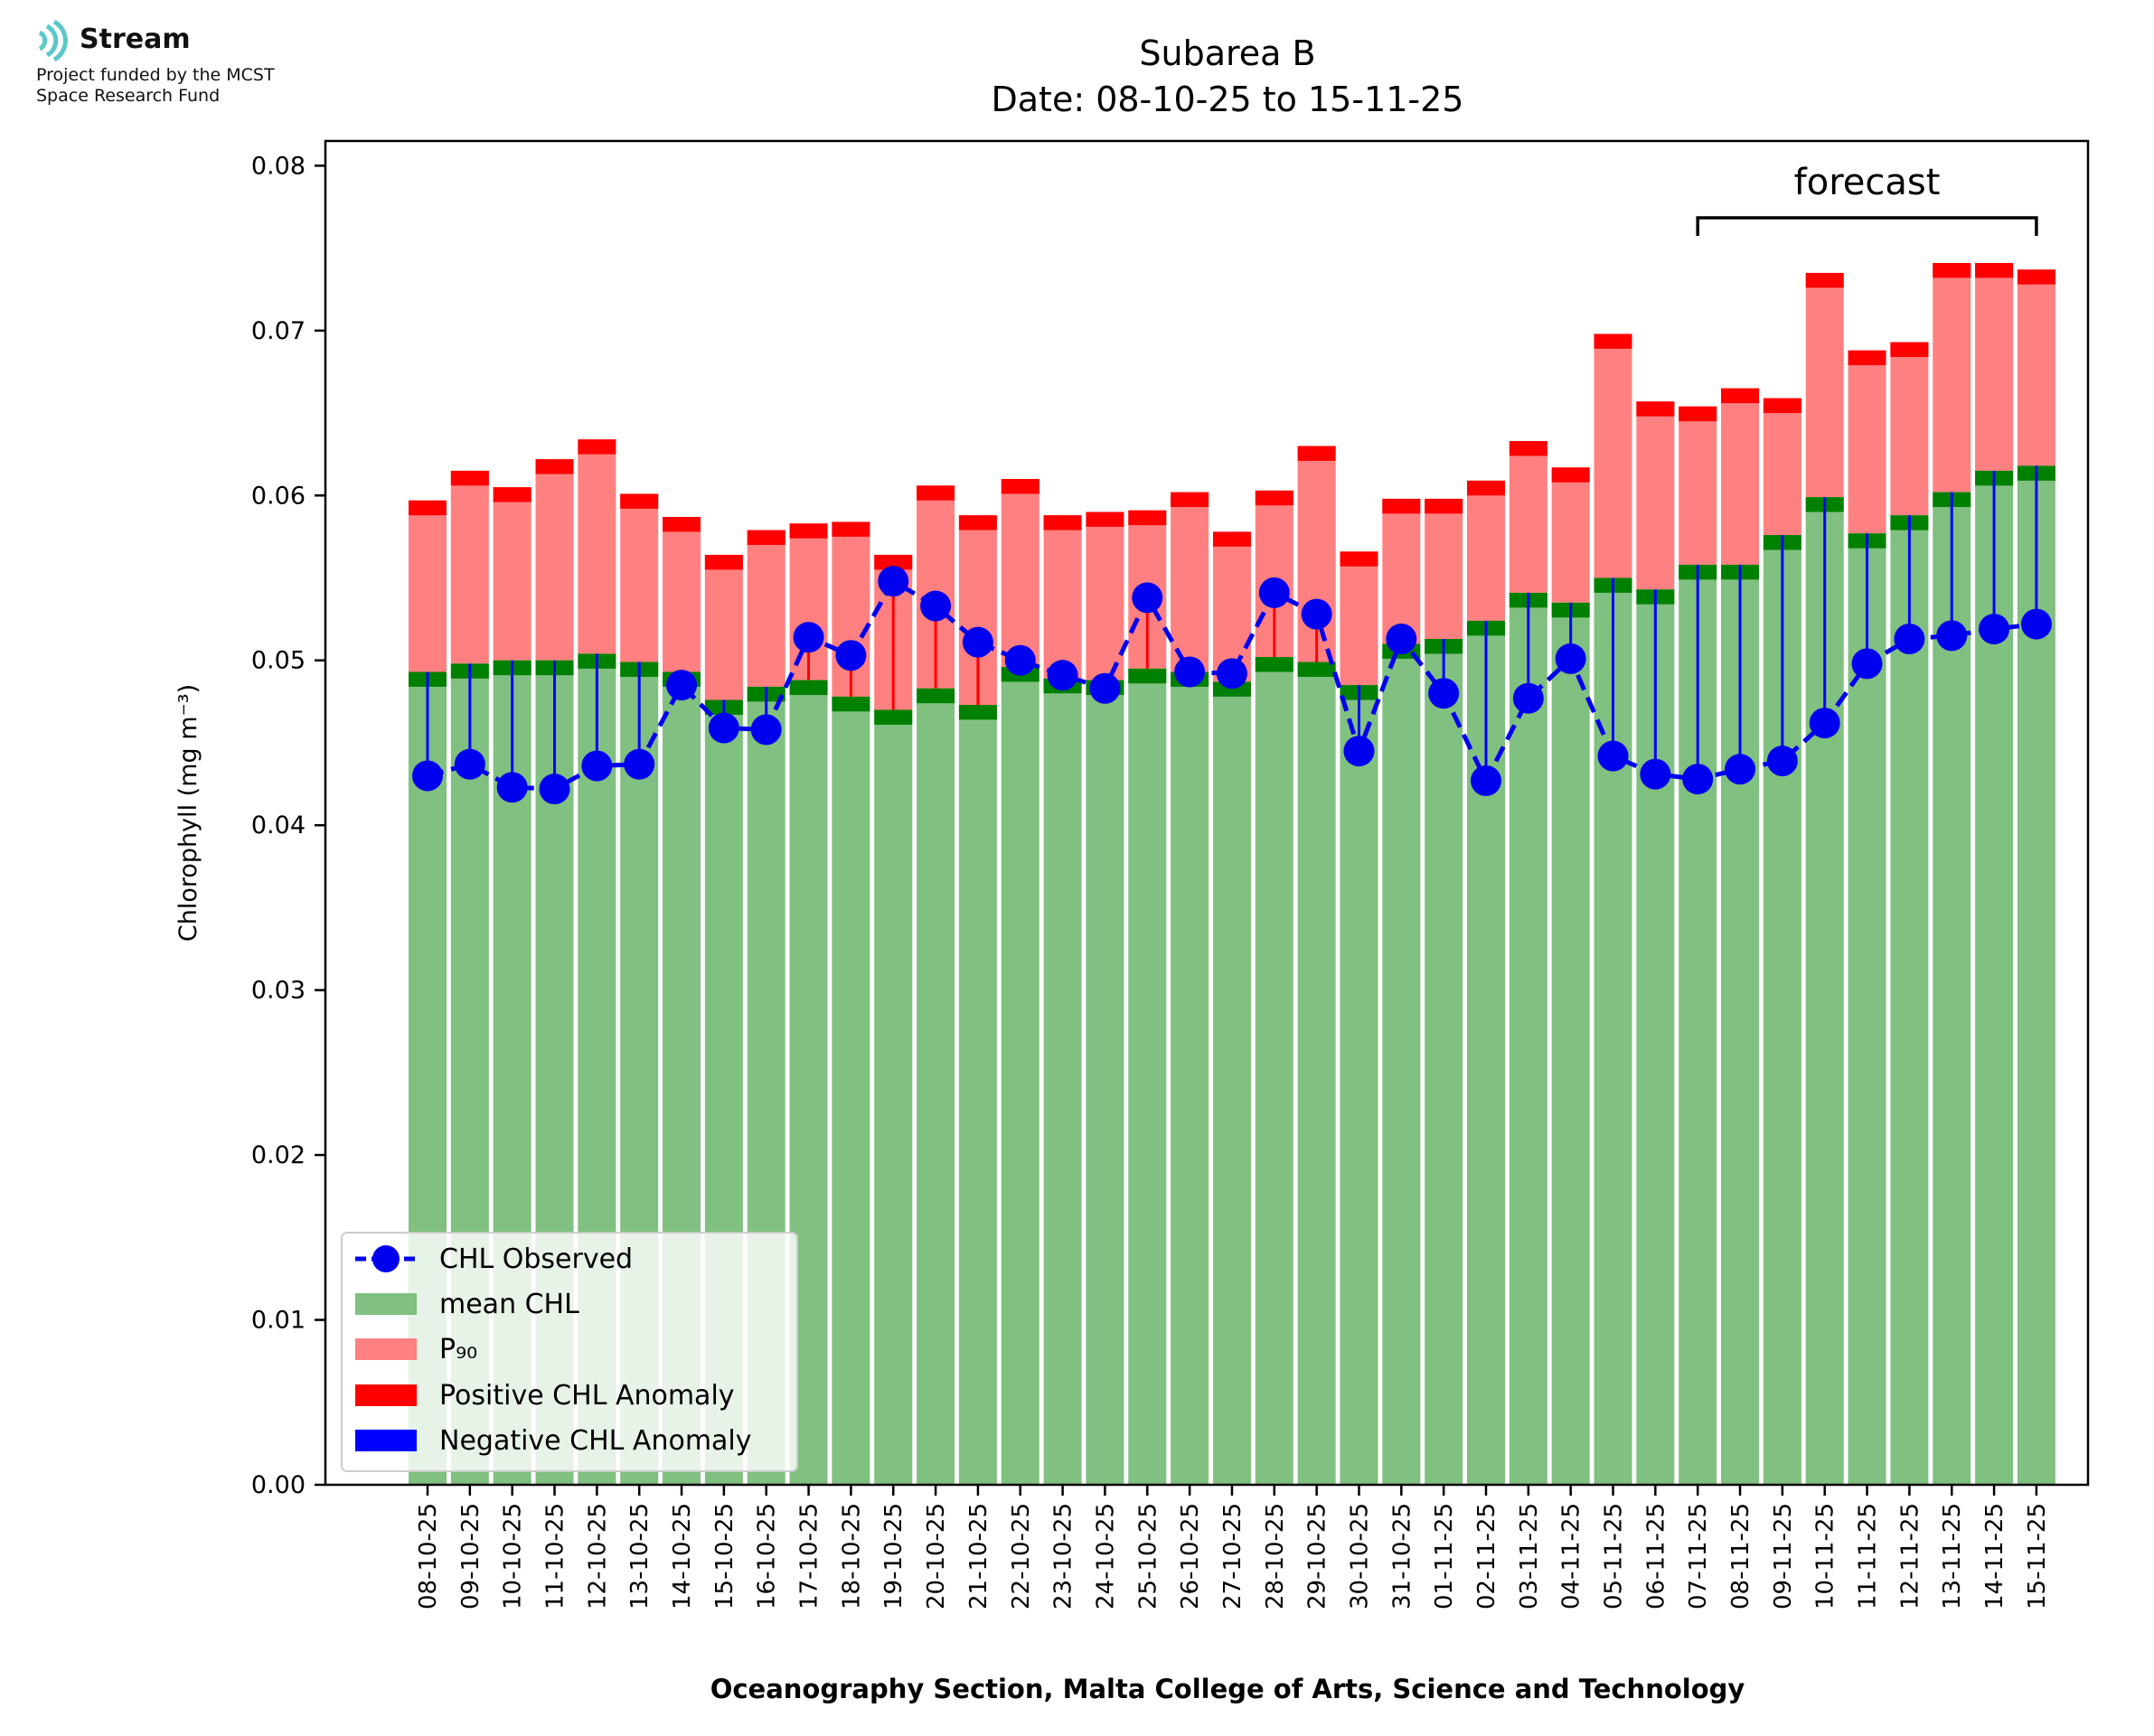 The width and height of the screenshot is (2154, 1736). Describe the element at coordinates (278, 1485) in the screenshot. I see `y-tick-label: 0.00` at that location.